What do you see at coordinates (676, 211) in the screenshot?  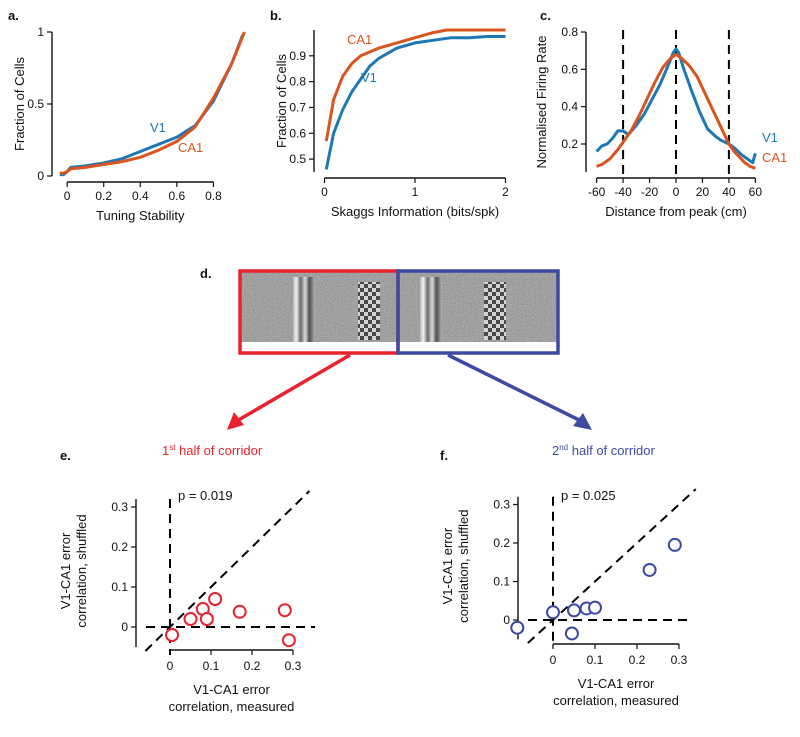 I see `x-axis-label: Distance from peak (cm)` at bounding box center [676, 211].